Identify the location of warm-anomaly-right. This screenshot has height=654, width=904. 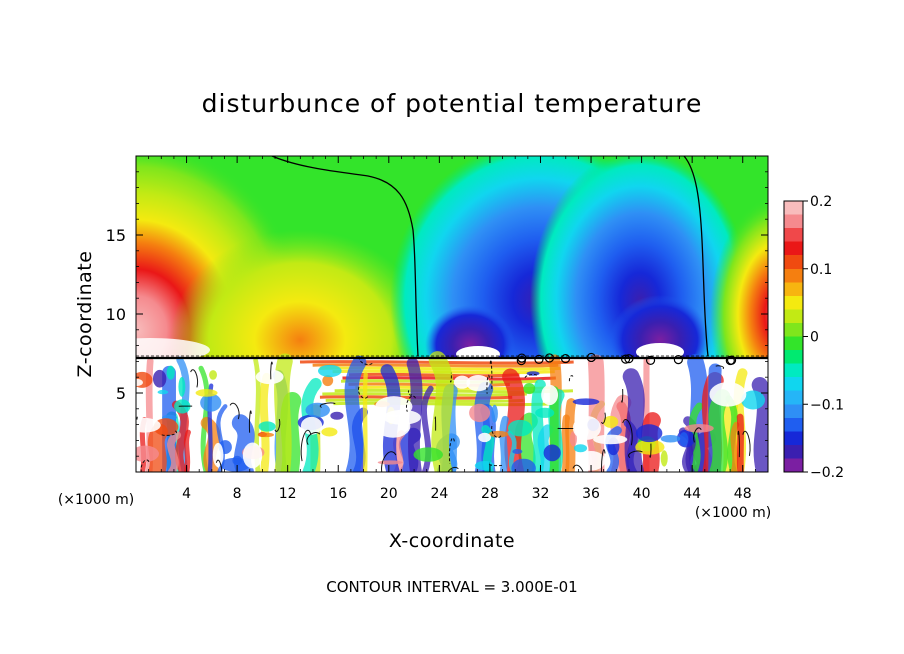
(739, 277).